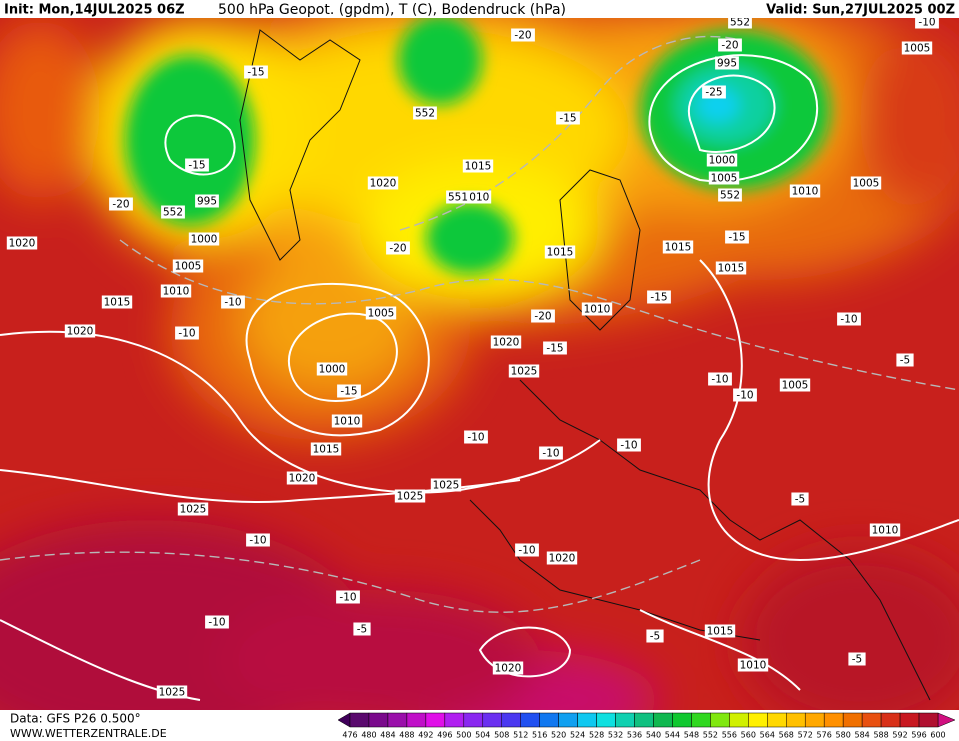 Image resolution: width=959 pixels, height=741 pixels. I want to click on init-time: Init: Mon,14JUL2025 06Z, so click(94, 10).